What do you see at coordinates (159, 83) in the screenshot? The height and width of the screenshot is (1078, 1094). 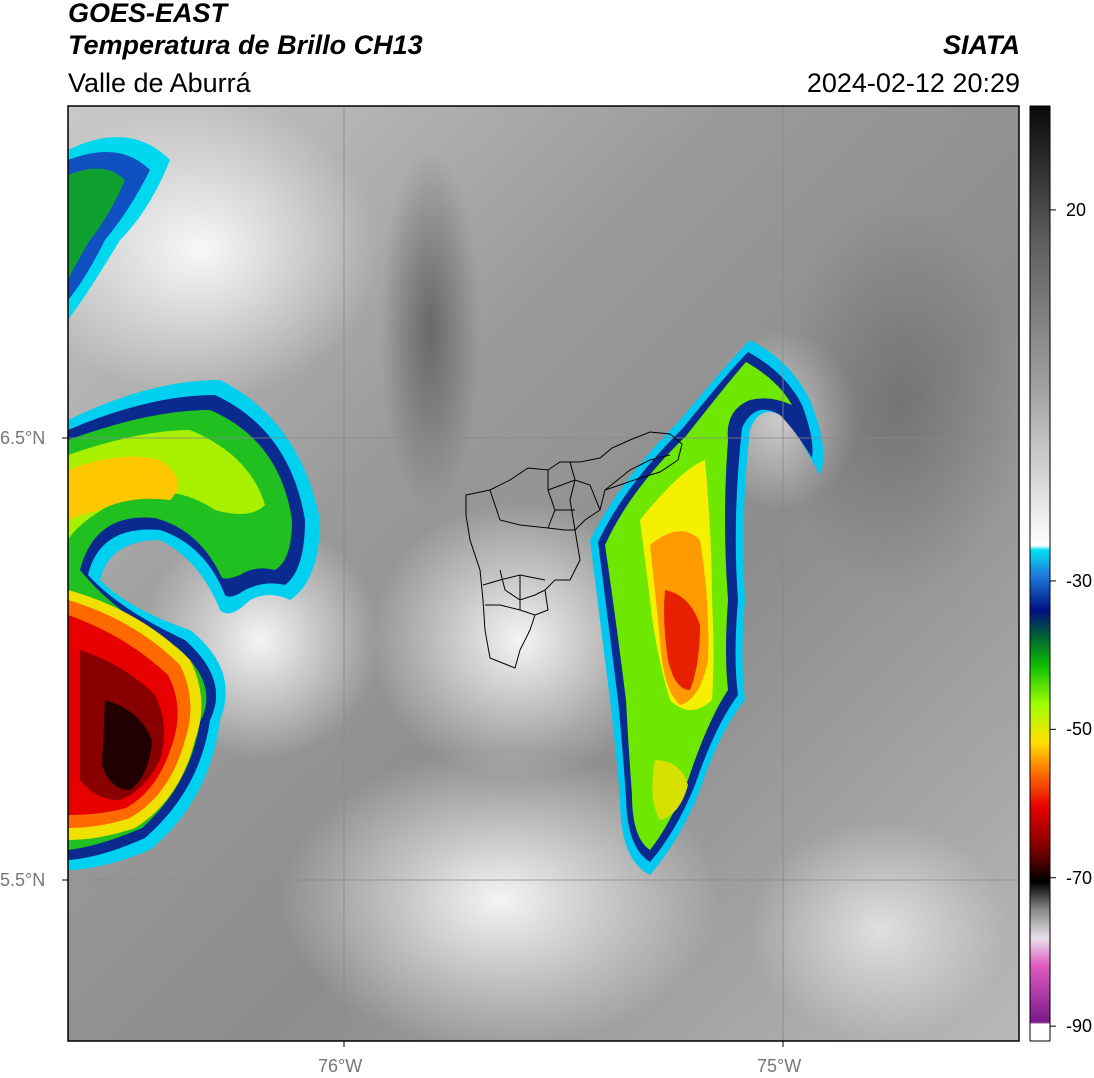 I see `region-subtitle: Valle de Aburrá` at bounding box center [159, 83].